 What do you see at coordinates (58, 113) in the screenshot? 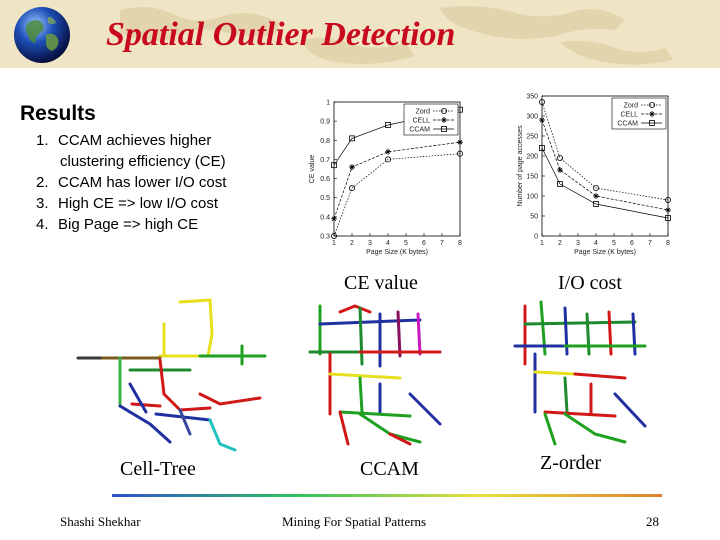
I see `results-heading: Results` at bounding box center [58, 113].